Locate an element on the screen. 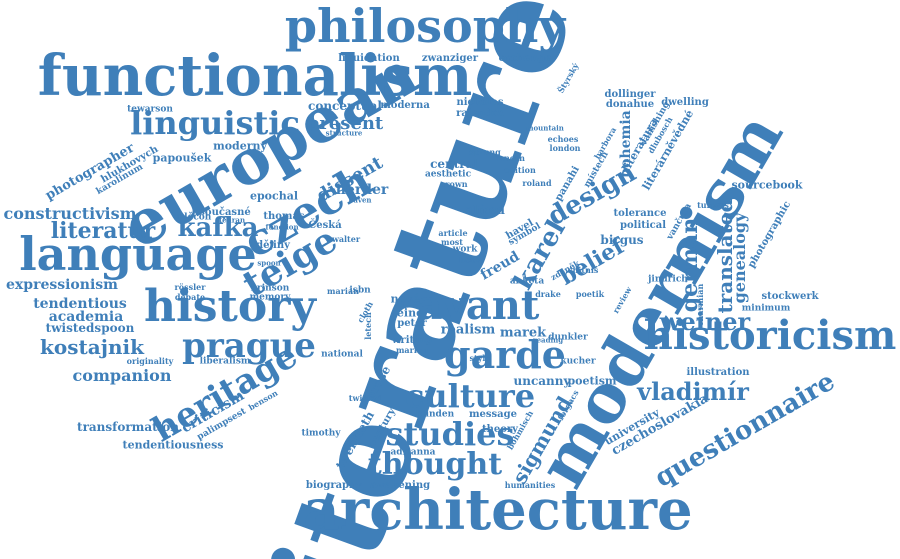 The image size is (900, 559). word-alfred: alfred is located at coordinates (485, 210).